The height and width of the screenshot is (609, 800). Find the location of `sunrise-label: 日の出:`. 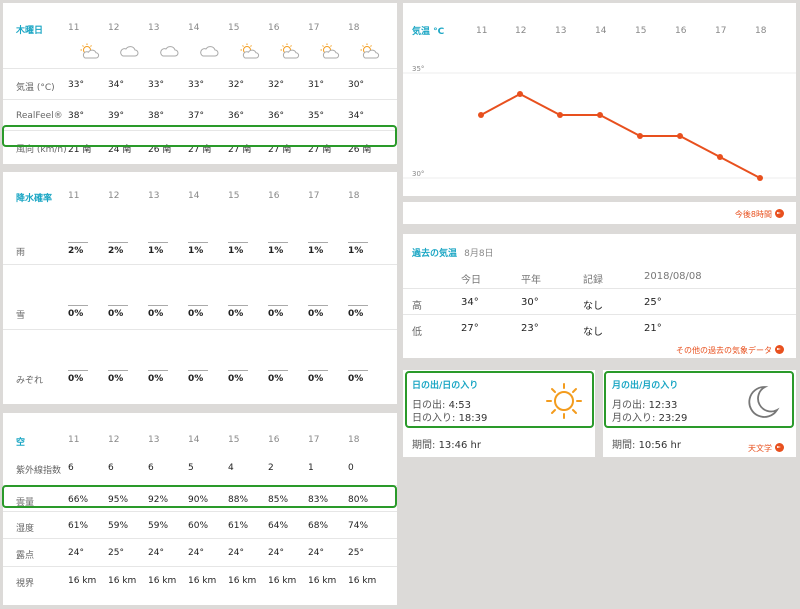

sunrise-label: 日の出: is located at coordinates (429, 405).